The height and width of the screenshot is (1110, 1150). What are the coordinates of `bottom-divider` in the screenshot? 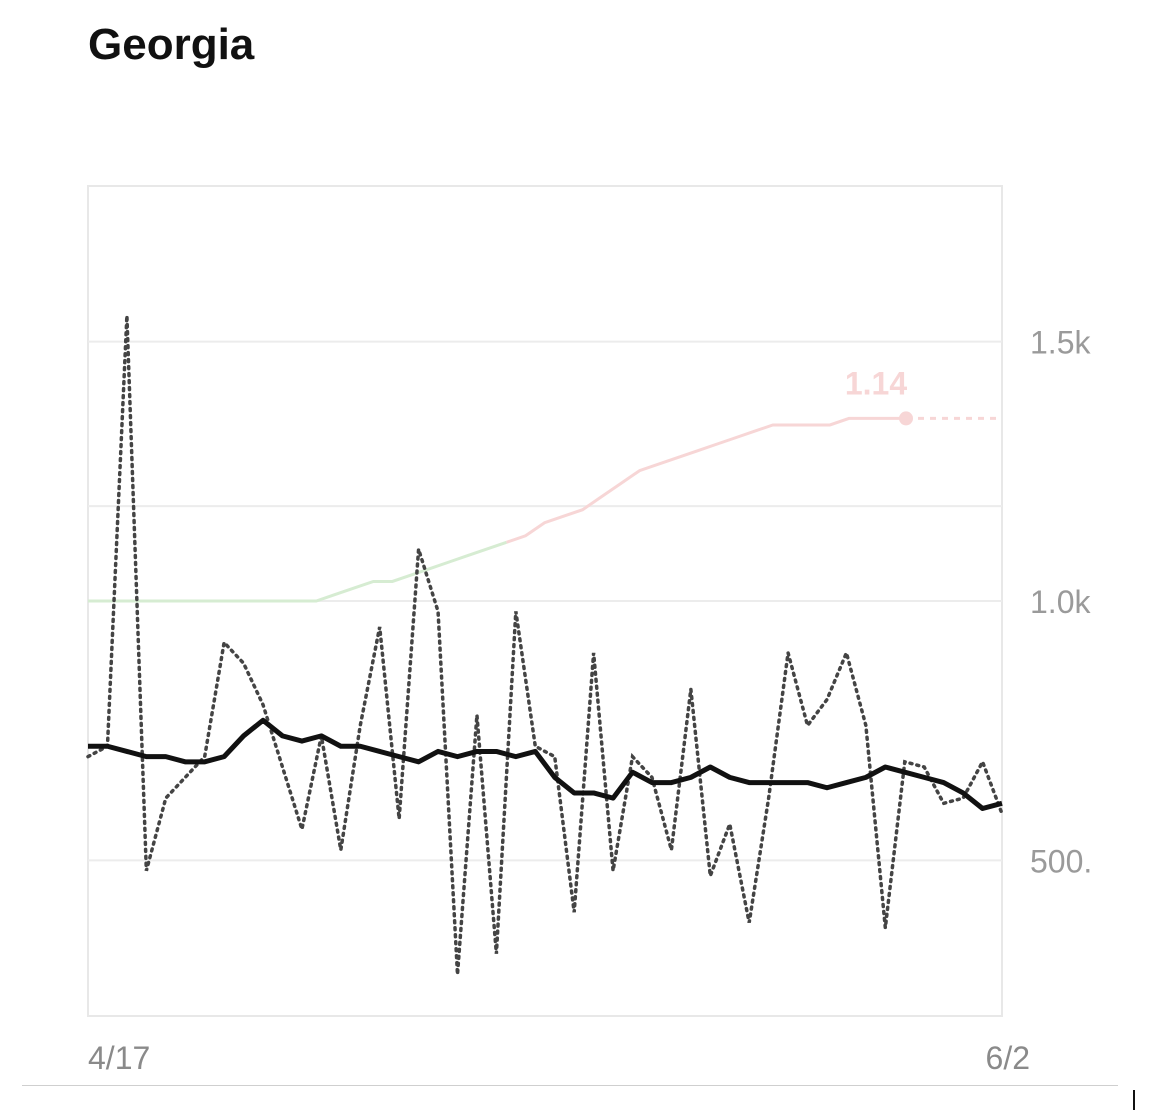 It's located at (570, 1085).